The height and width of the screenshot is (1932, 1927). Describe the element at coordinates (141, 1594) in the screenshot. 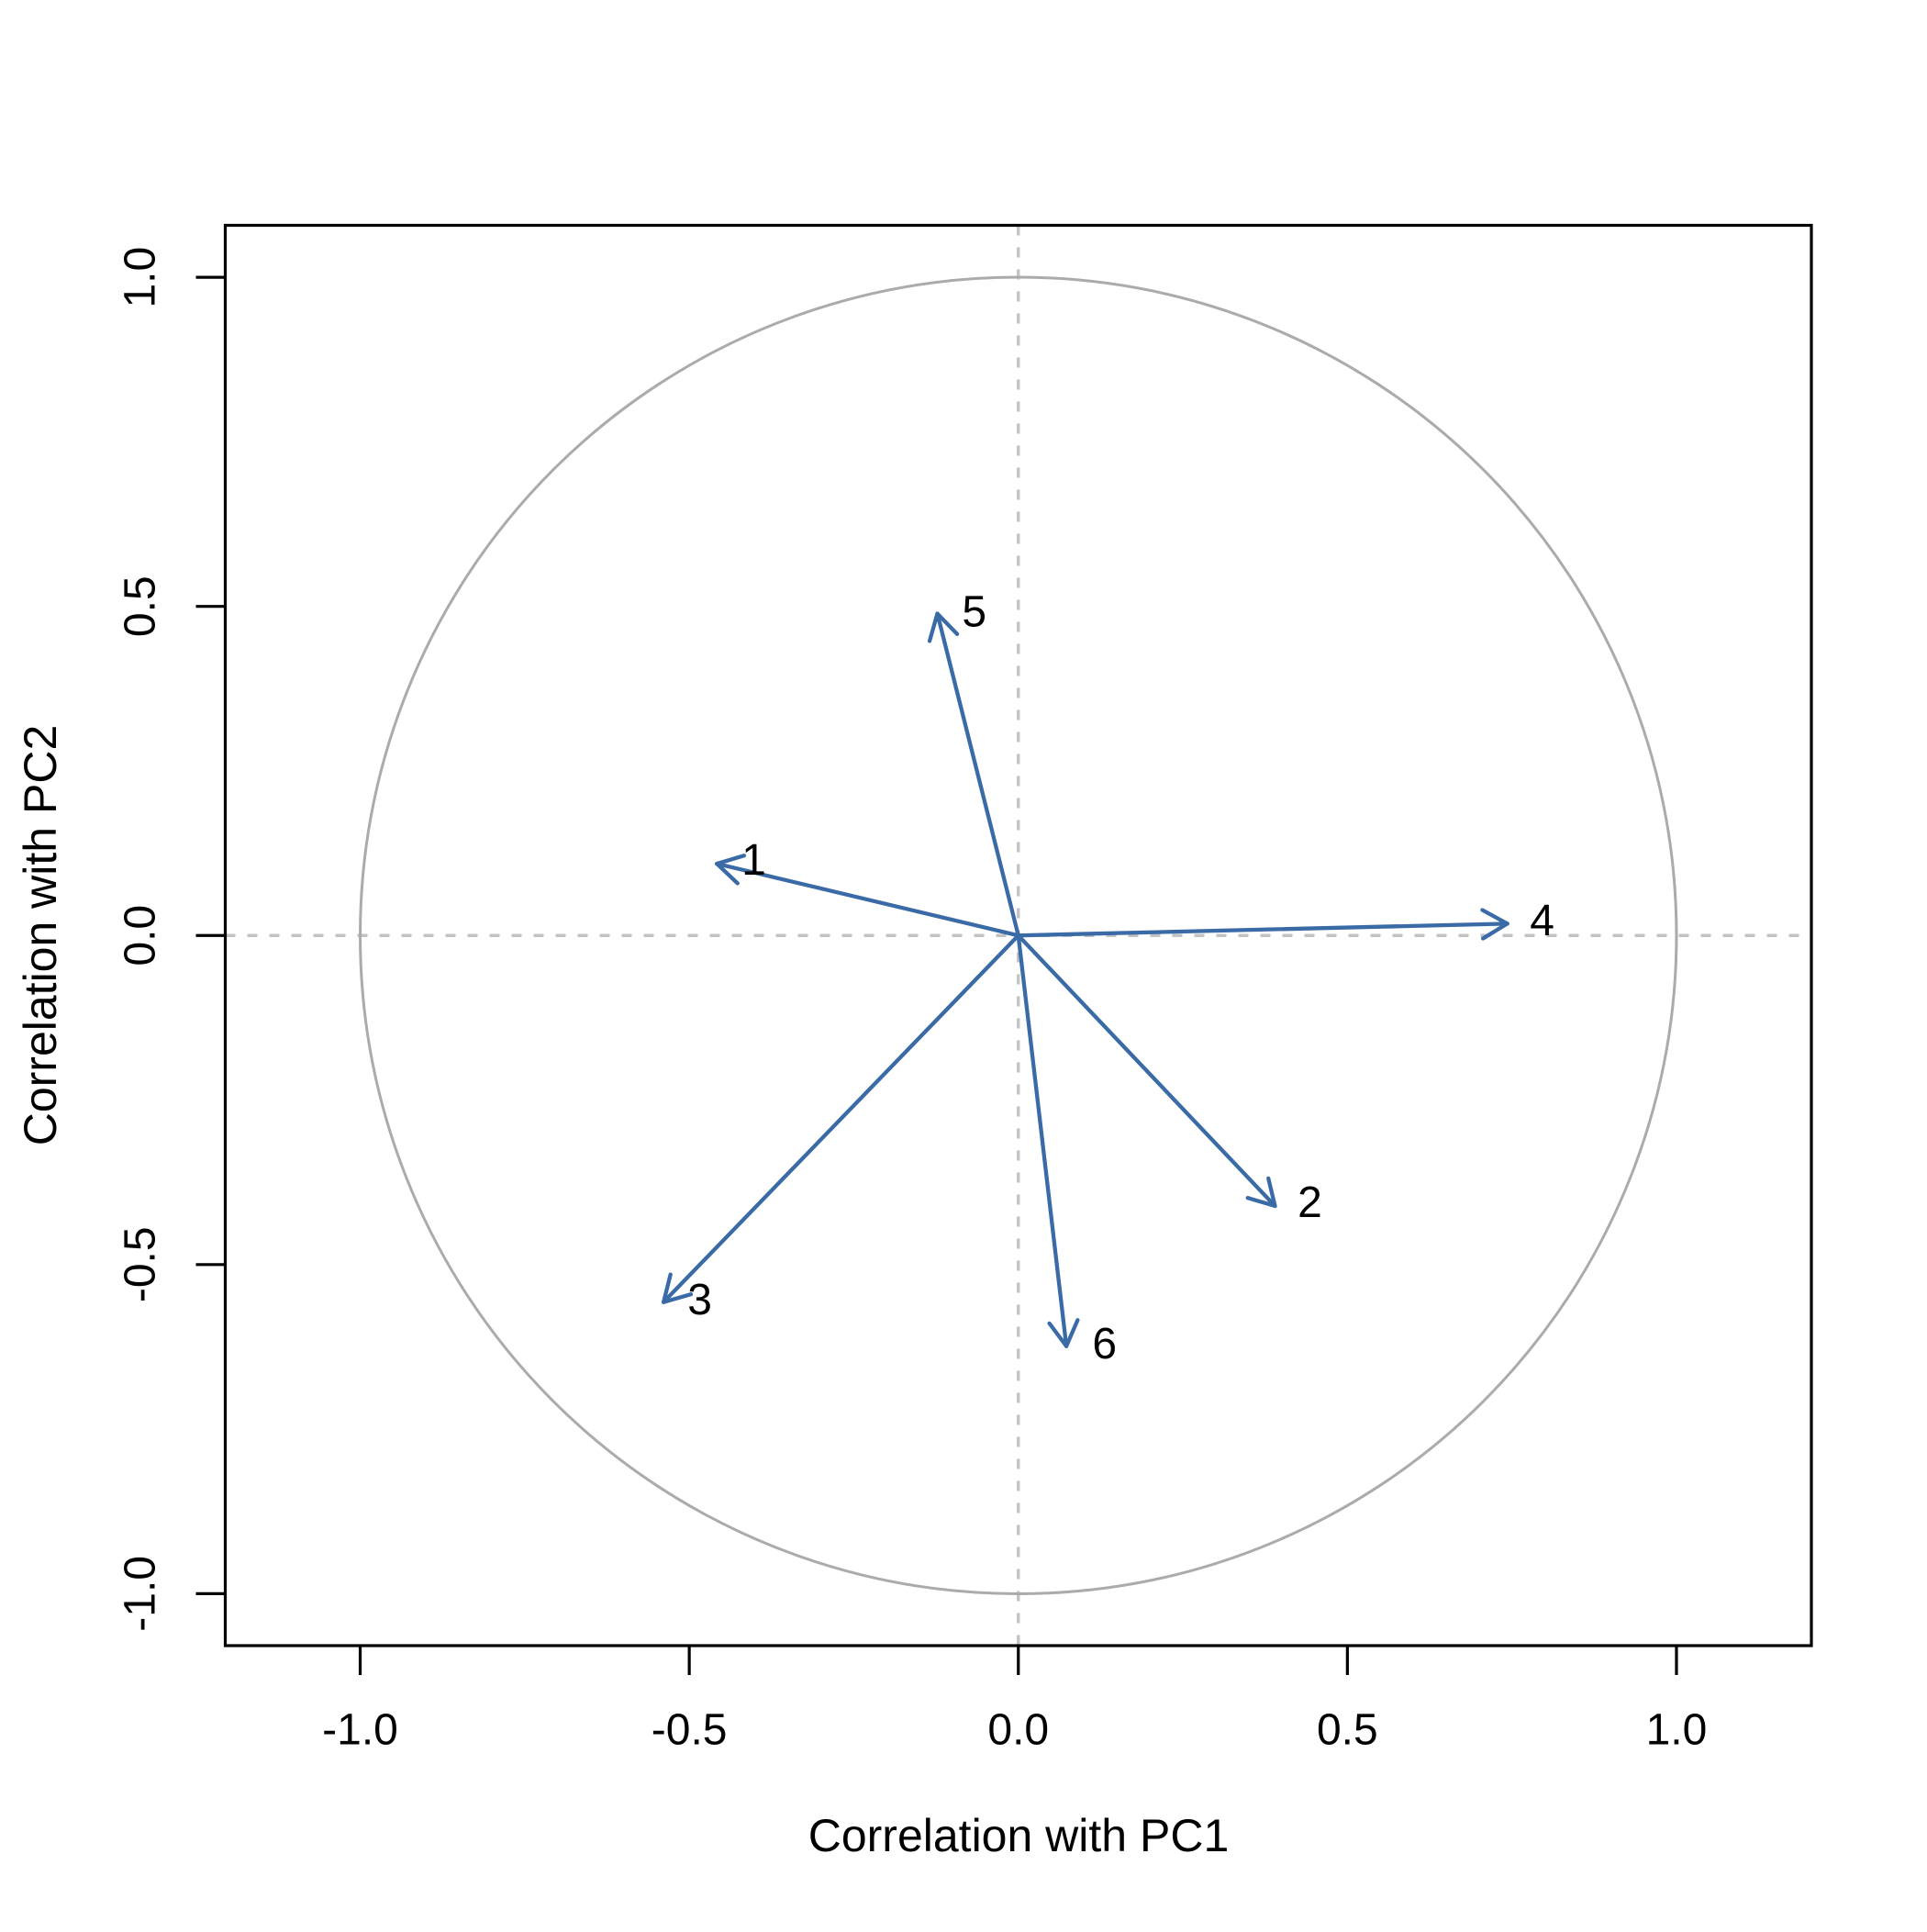

I see `y-tick-label: -1.0` at that location.